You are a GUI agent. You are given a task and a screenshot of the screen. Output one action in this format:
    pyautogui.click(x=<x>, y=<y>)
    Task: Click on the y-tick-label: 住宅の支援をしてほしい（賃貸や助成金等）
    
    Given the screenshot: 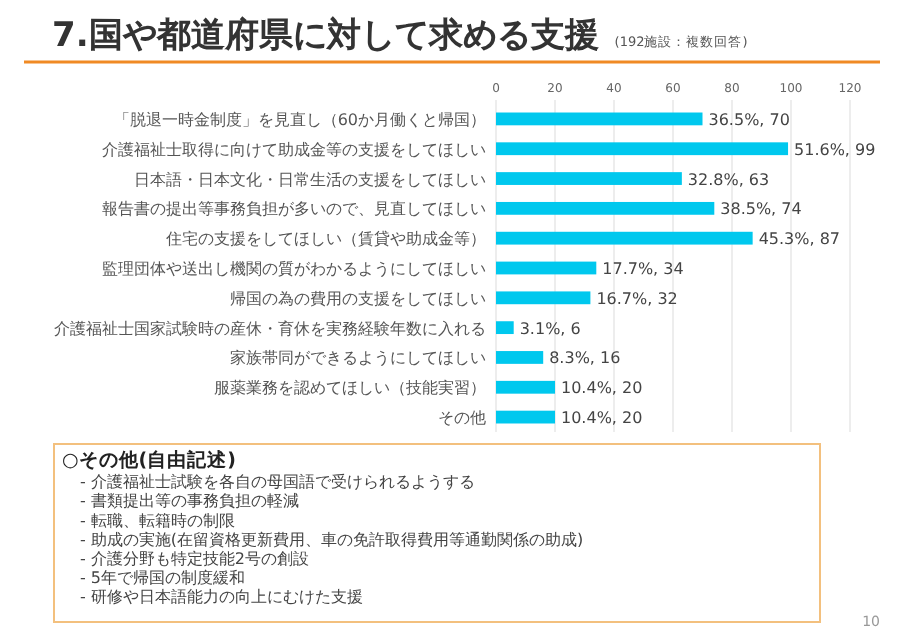 What is the action you would take?
    pyautogui.click(x=326, y=239)
    